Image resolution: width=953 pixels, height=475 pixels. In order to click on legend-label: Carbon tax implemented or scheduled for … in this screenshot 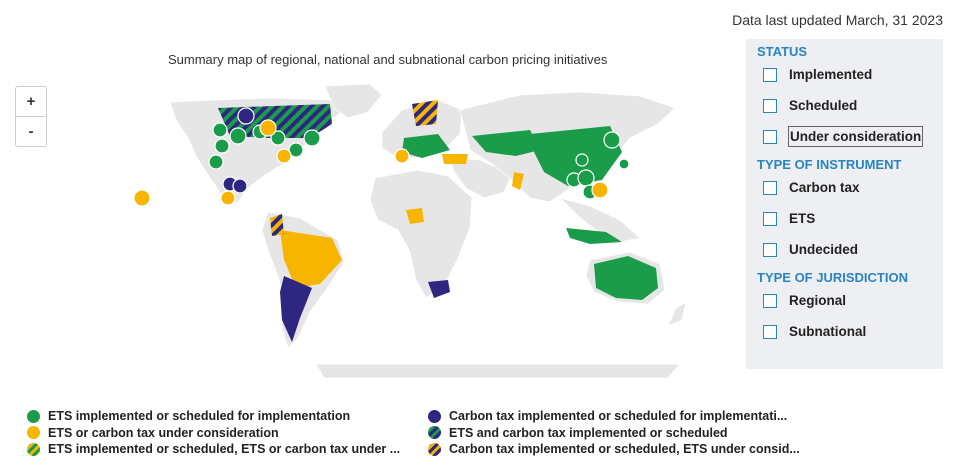, I will do `click(618, 416)`.